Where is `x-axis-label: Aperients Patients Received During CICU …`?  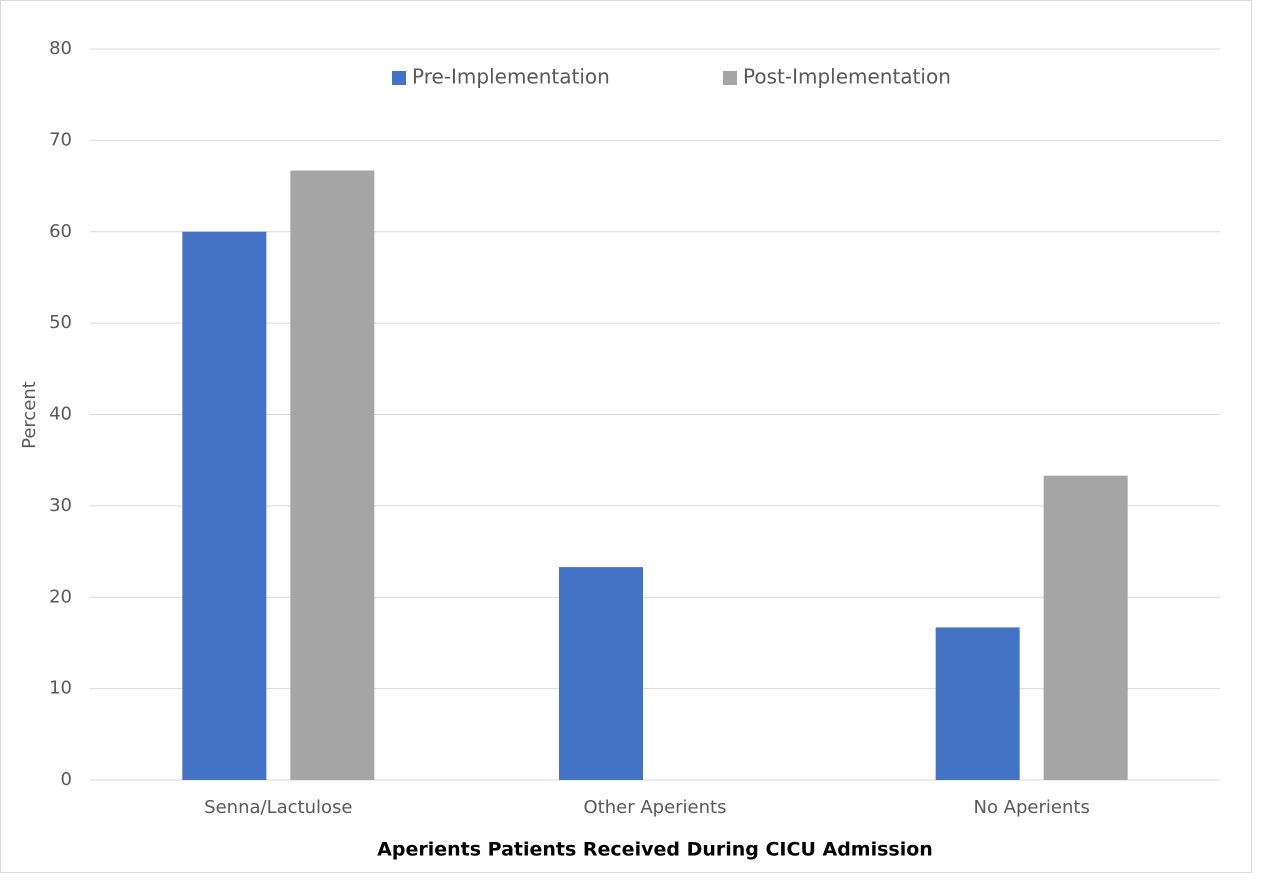
x-axis-label: Aperients Patients Received During CICU … is located at coordinates (655, 850).